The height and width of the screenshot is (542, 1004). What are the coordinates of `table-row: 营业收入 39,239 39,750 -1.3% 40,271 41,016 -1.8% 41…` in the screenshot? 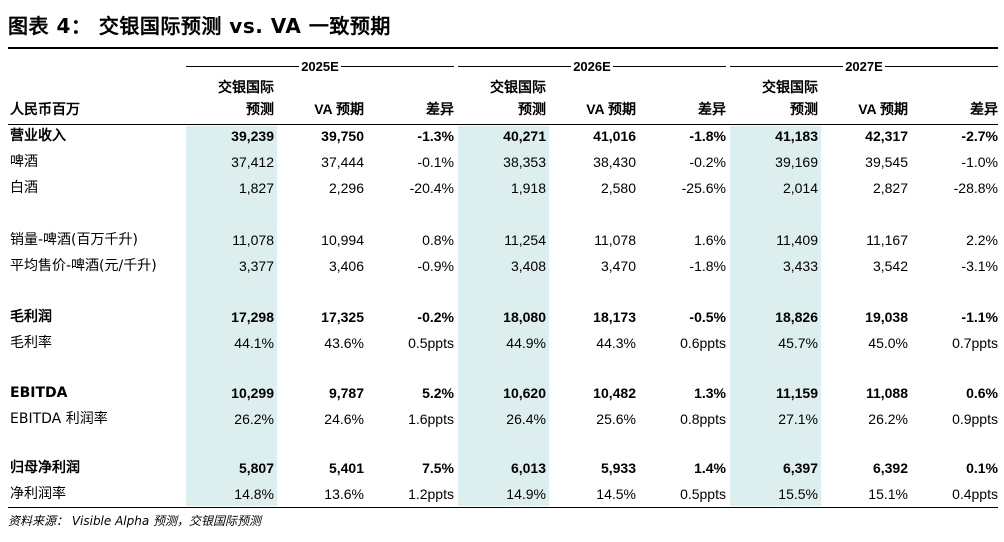 It's located at (503, 136).